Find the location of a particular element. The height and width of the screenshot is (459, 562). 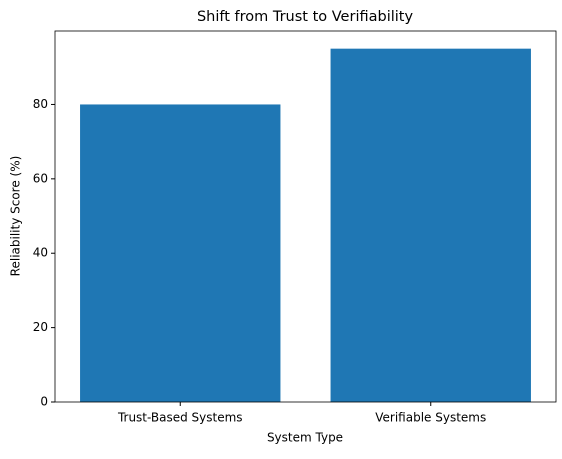

x-axis-label: System Type is located at coordinates (305, 438).